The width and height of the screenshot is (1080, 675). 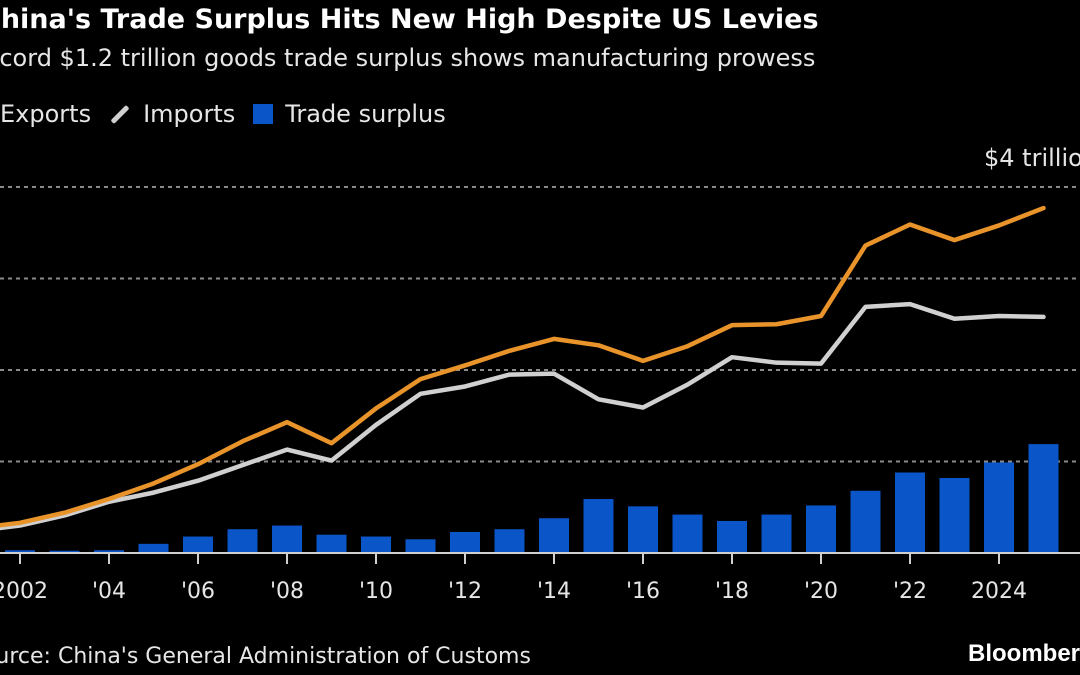 What do you see at coordinates (643, 591) in the screenshot?
I see `x-tick-label: '16` at bounding box center [643, 591].